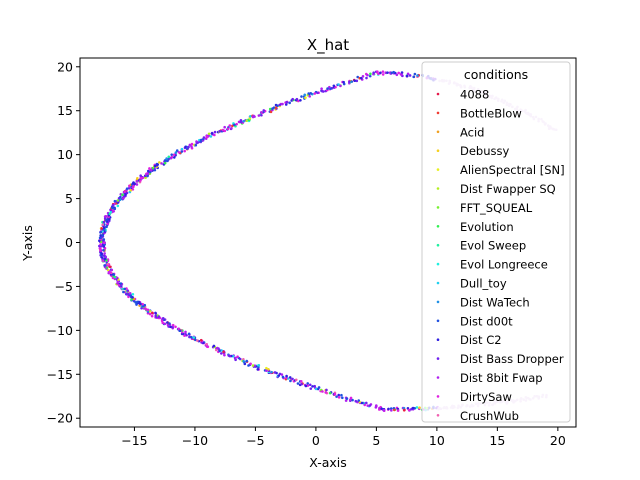  What do you see at coordinates (485, 151) in the screenshot?
I see `legend-entry-label: Debussy` at bounding box center [485, 151].